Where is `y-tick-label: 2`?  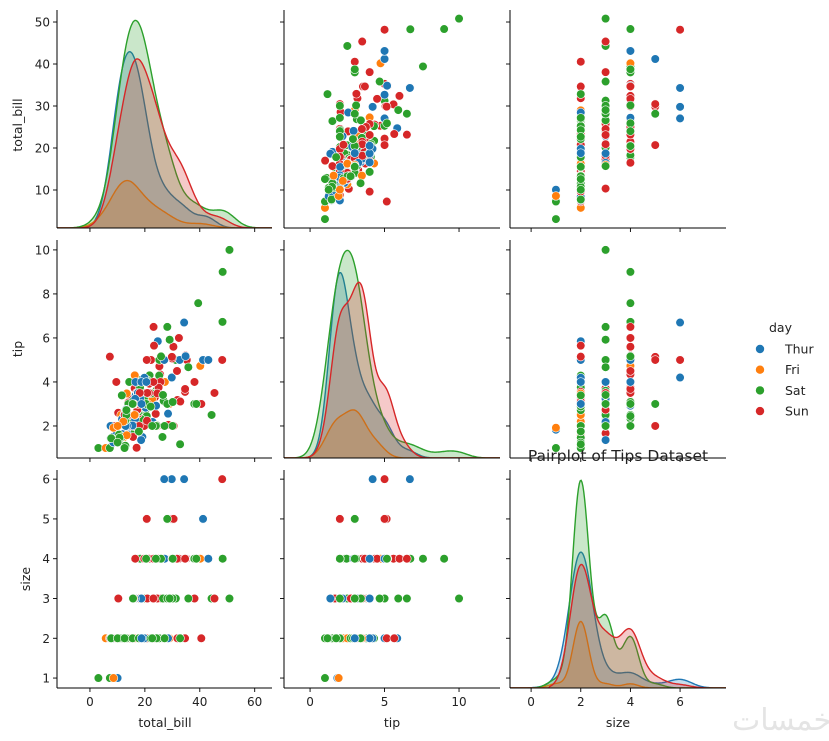 y-tick-label: 2 is located at coordinates (46, 639).